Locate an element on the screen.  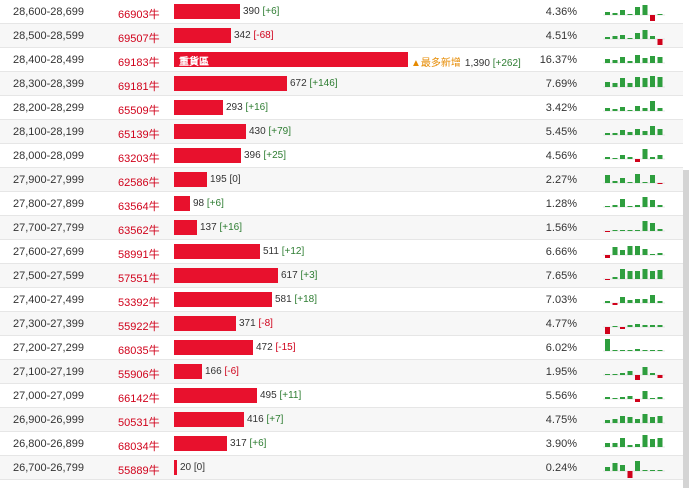
cbbc-code-link: 66142牛 is located at coordinates (139, 399).